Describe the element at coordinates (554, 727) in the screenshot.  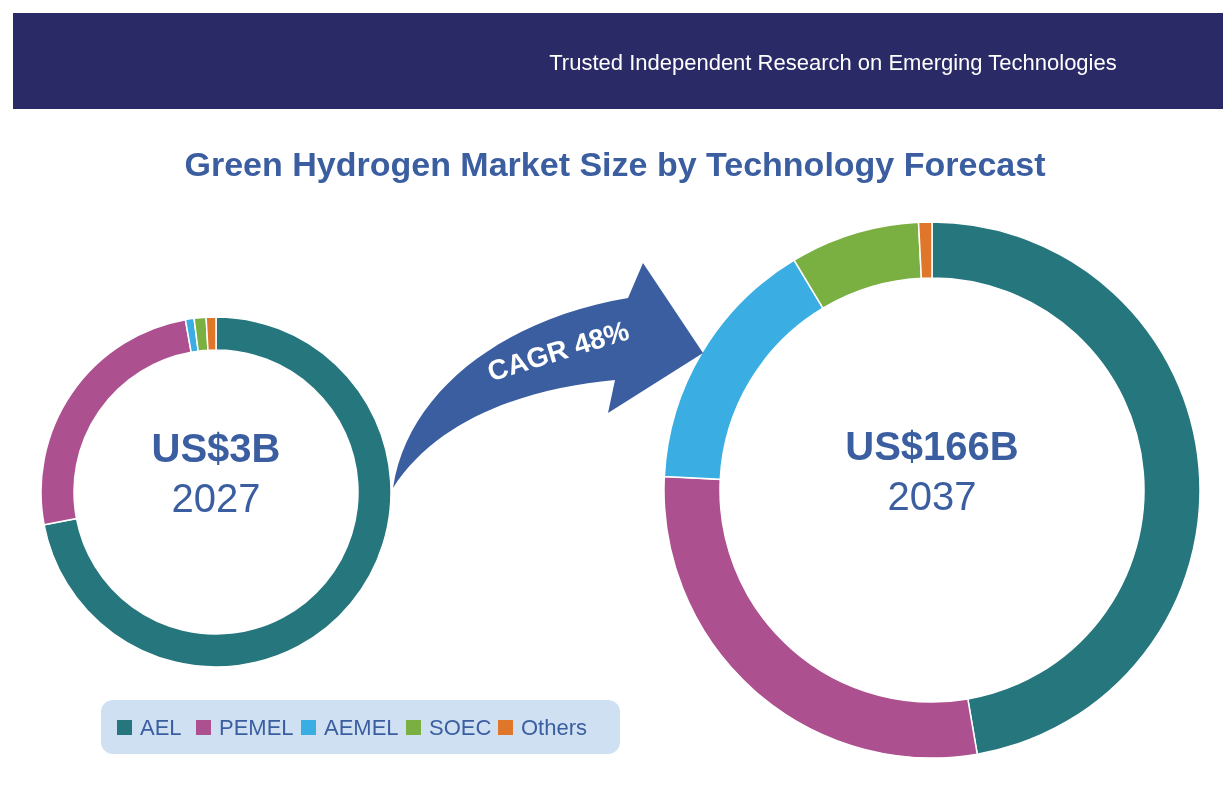
I see `legend-label: Others` at that location.